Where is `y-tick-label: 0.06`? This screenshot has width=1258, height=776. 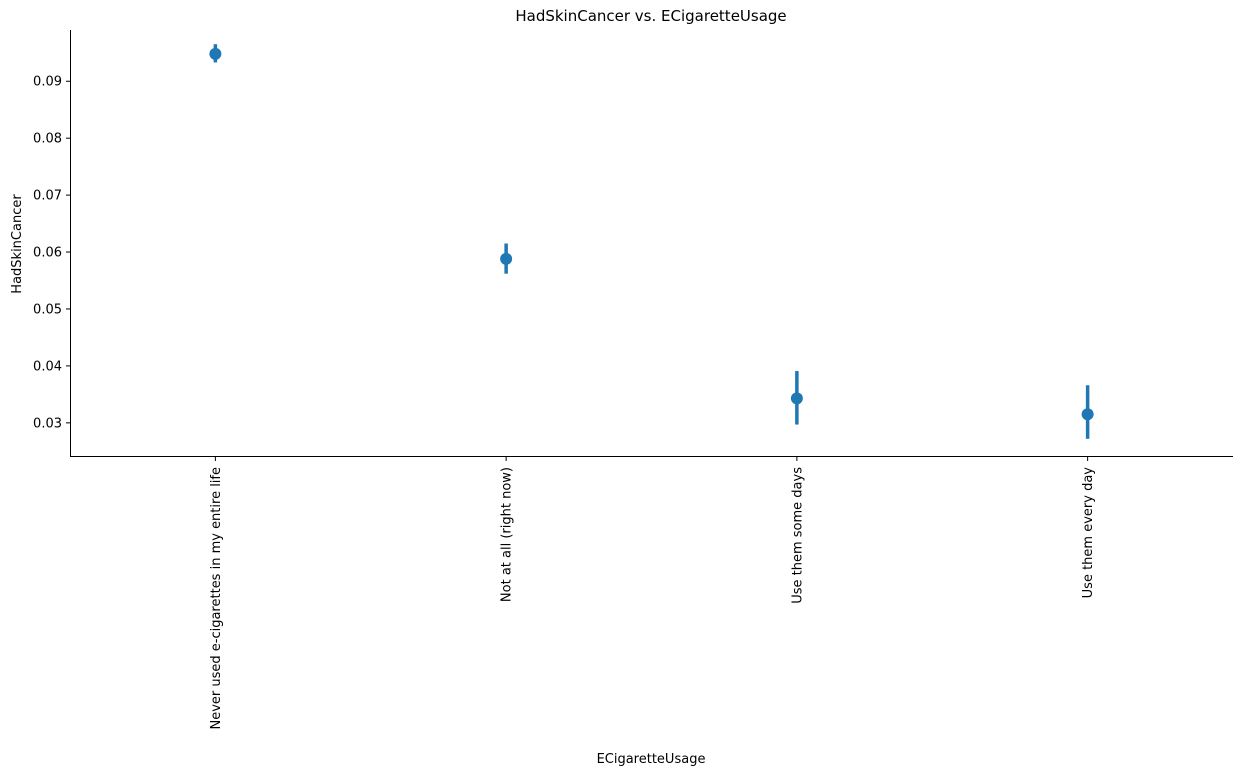
y-tick-label: 0.06 is located at coordinates (47, 253).